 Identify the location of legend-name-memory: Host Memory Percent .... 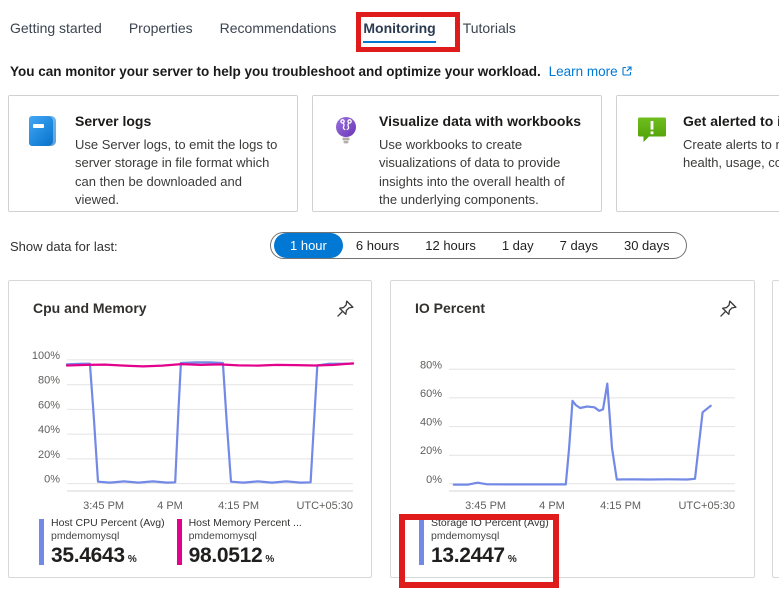
(245, 523).